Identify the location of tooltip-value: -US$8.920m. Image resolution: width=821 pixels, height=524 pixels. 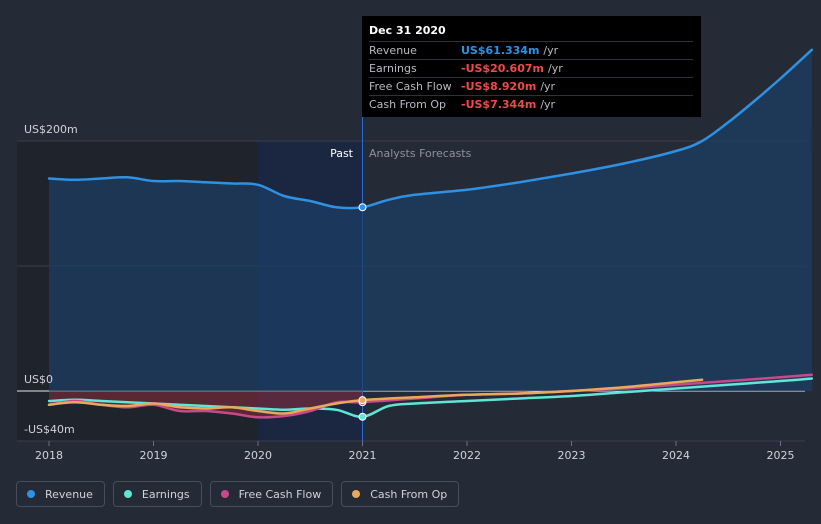
(499, 86).